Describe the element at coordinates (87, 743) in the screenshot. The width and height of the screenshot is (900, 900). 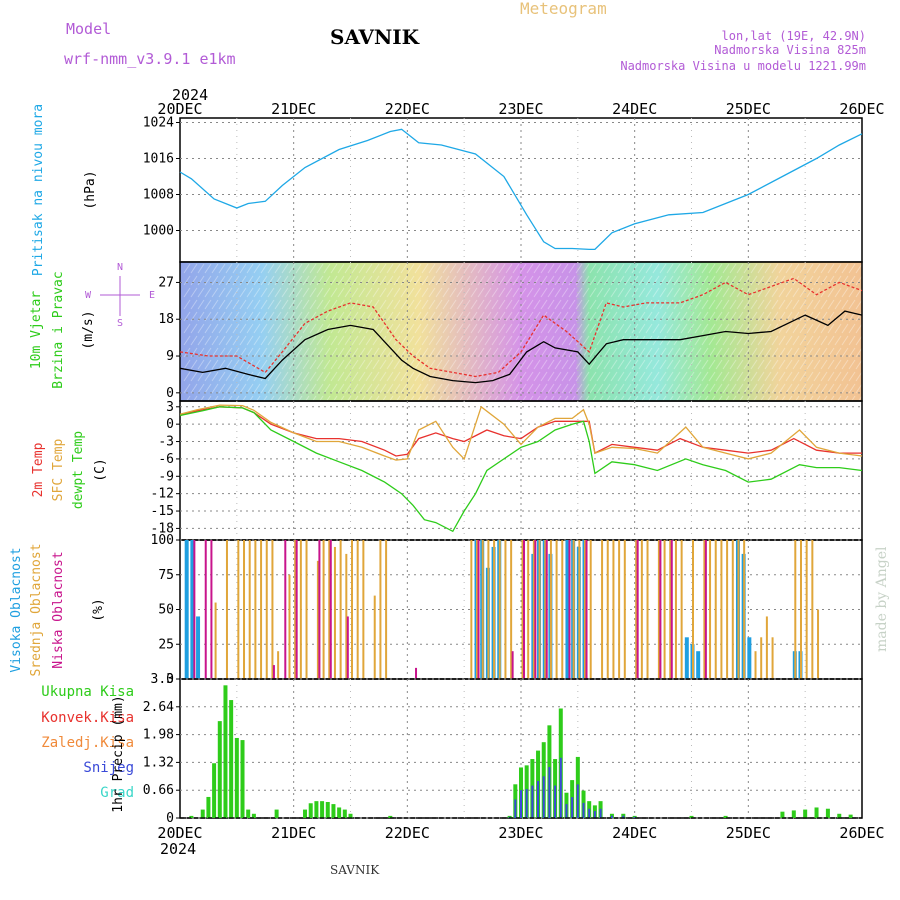
I see `precip-legend-2: Zaledj.Kisa` at that location.